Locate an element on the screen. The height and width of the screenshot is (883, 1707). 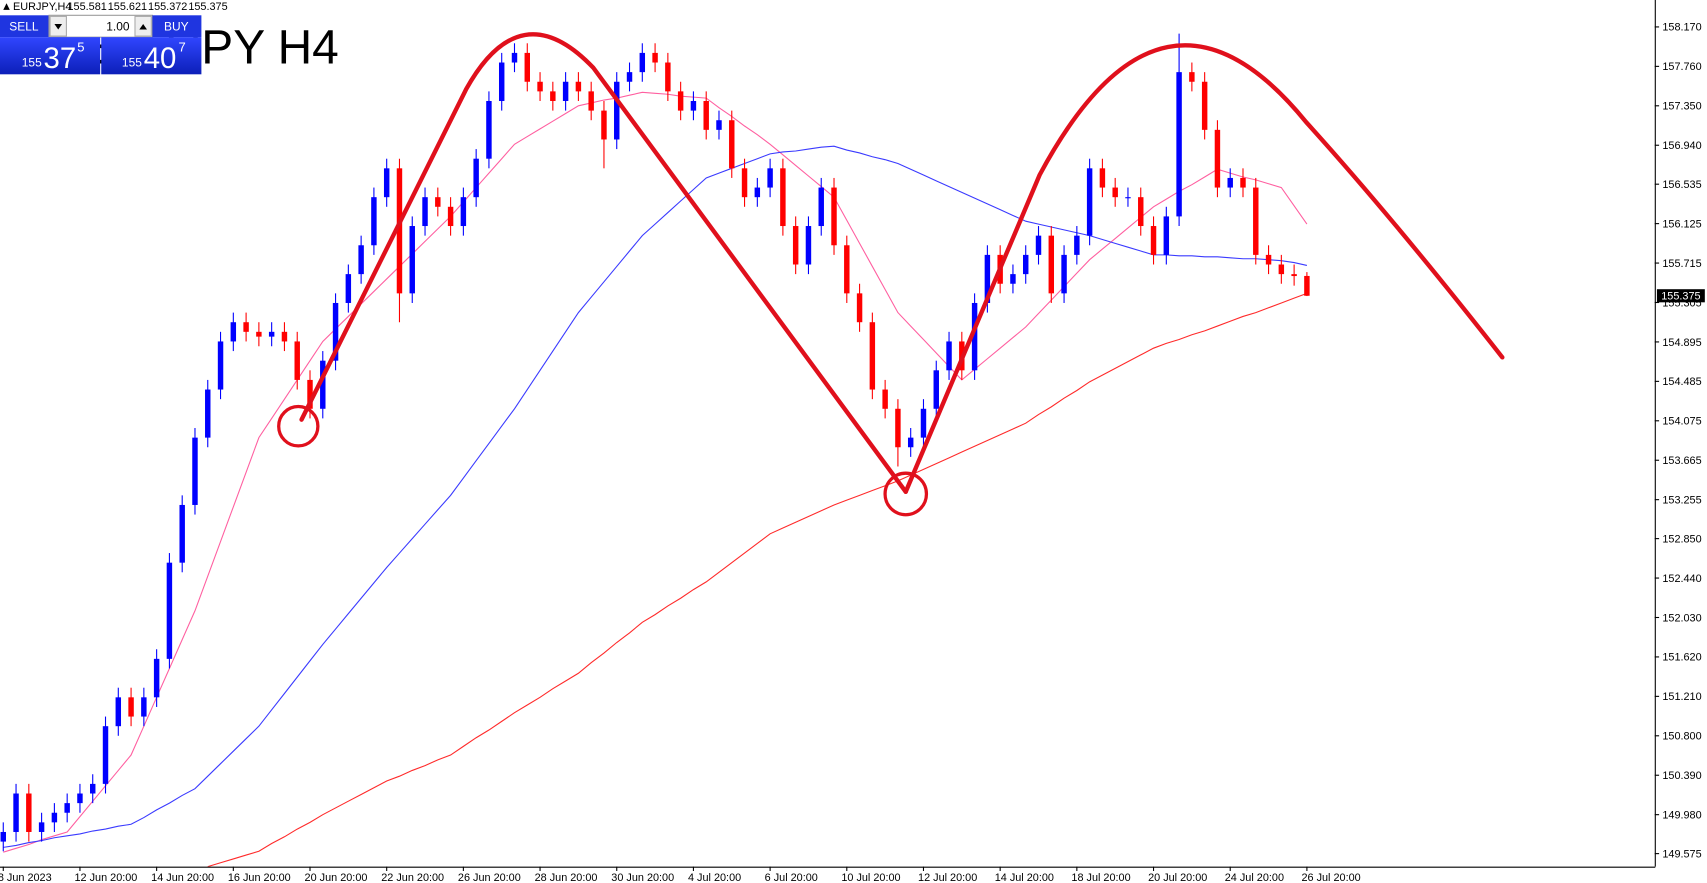
x-tick-label: 12 Jun 20:00 is located at coordinates (106, 877).